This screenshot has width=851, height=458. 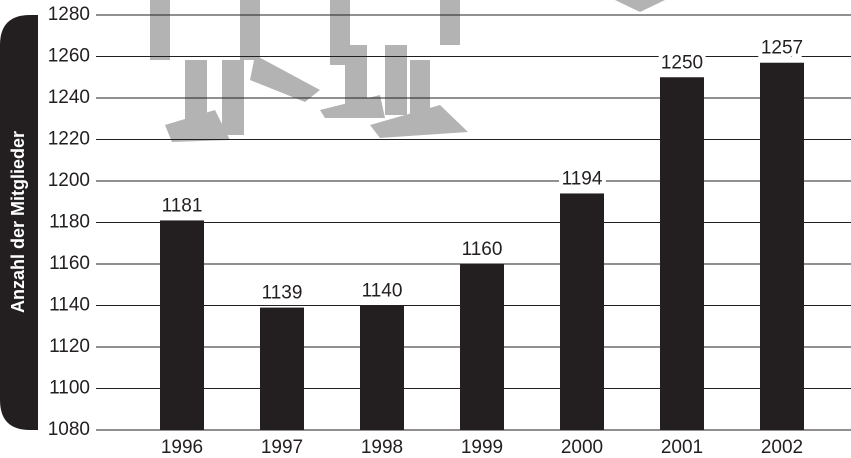 I want to click on value-label: 1139, so click(x=282, y=293).